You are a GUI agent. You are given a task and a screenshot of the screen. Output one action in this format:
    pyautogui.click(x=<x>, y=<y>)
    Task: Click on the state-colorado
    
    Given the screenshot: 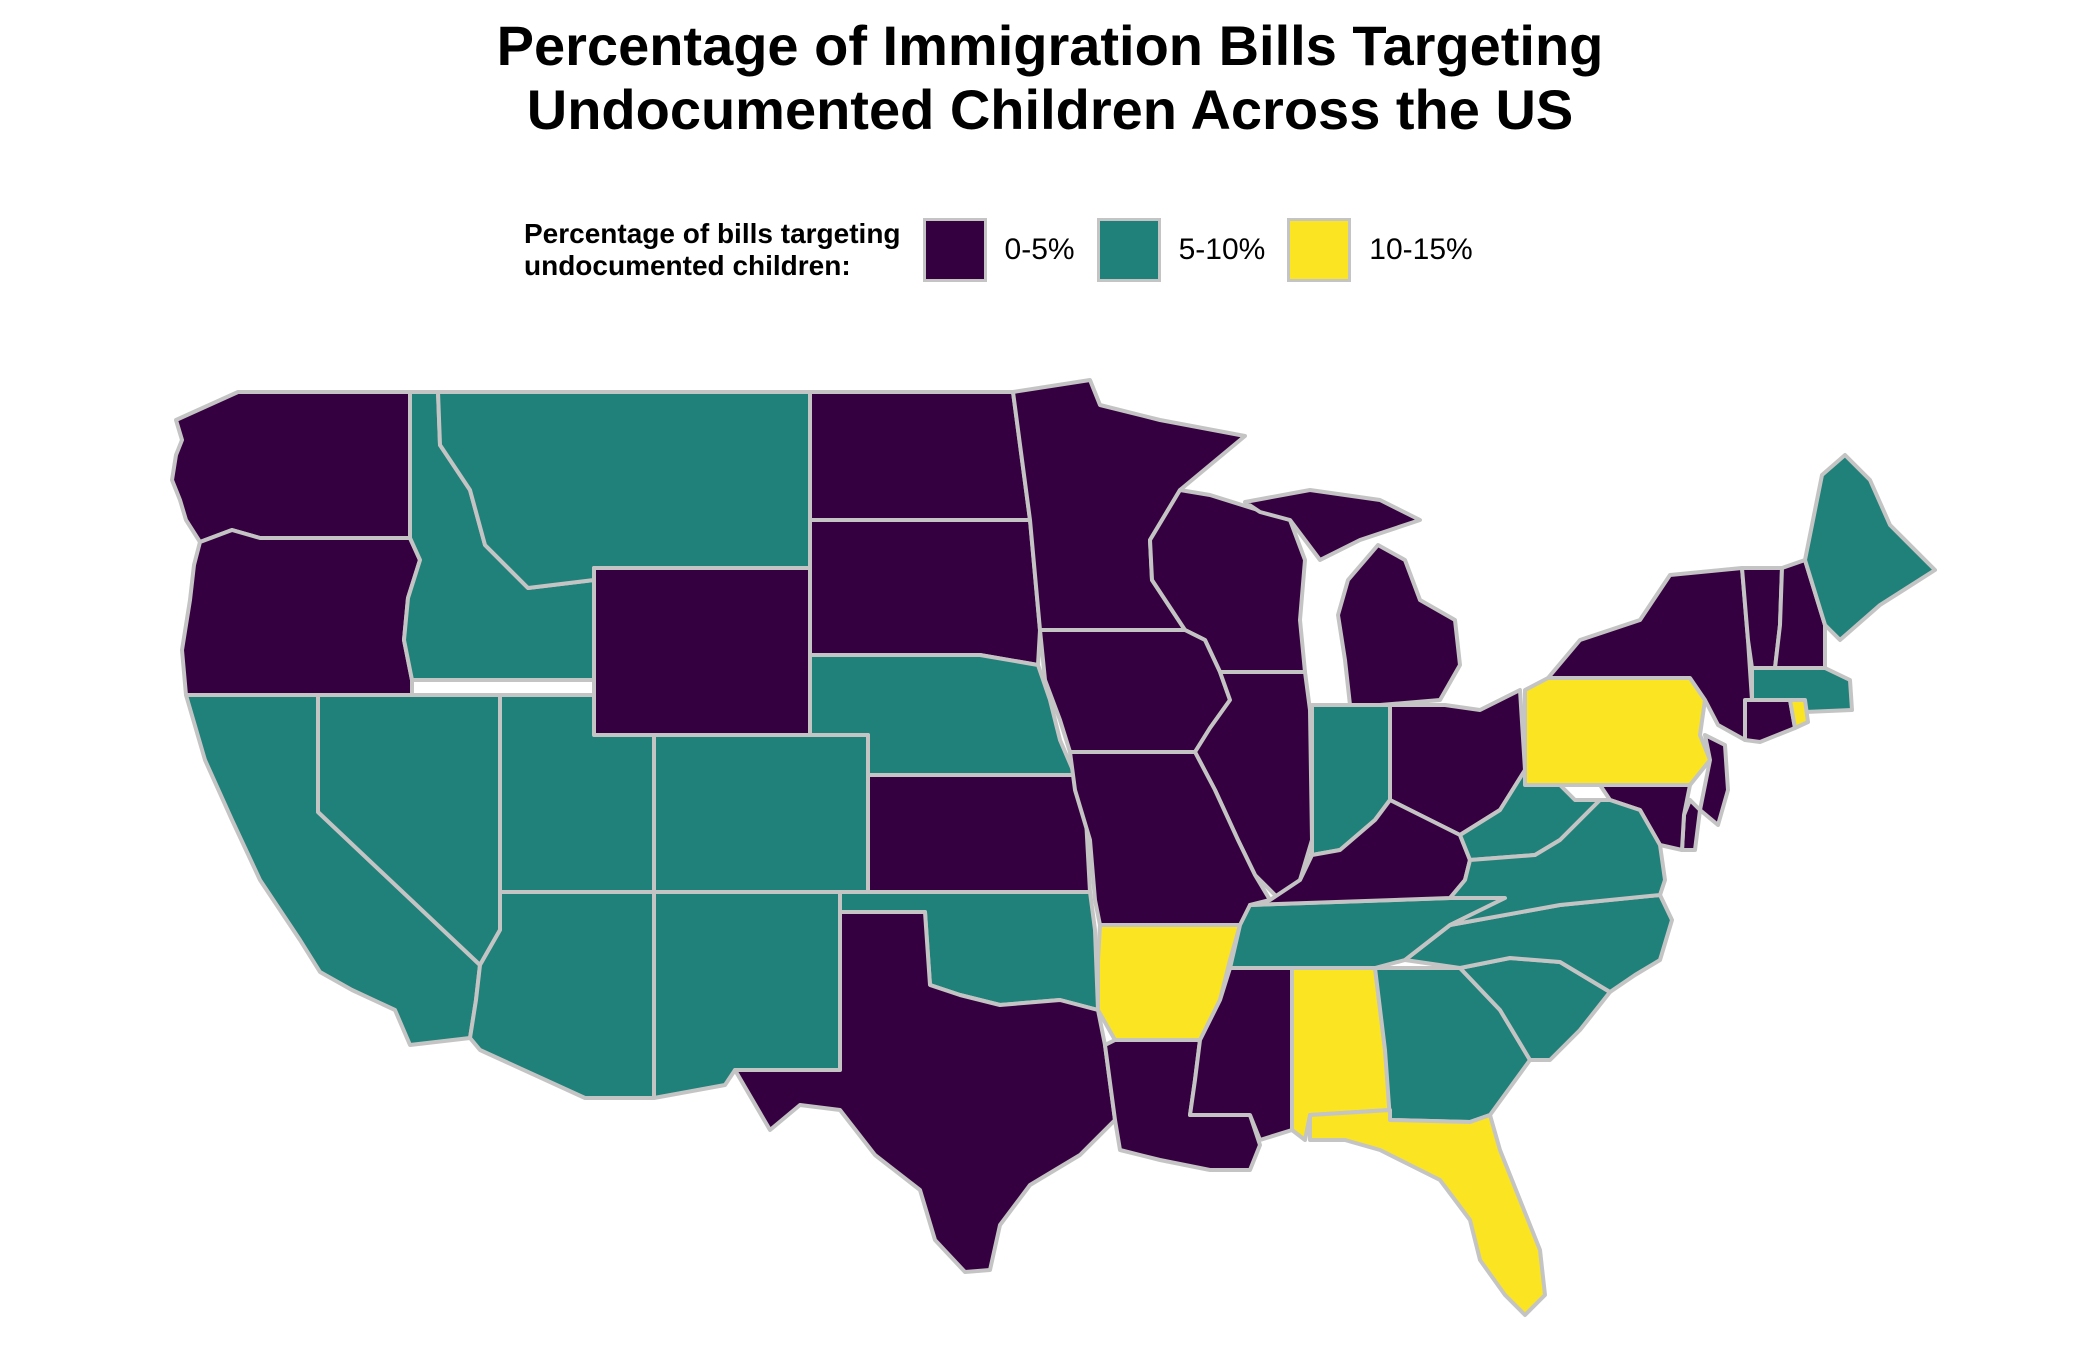 What is the action you would take?
    pyautogui.click(x=761, y=813)
    